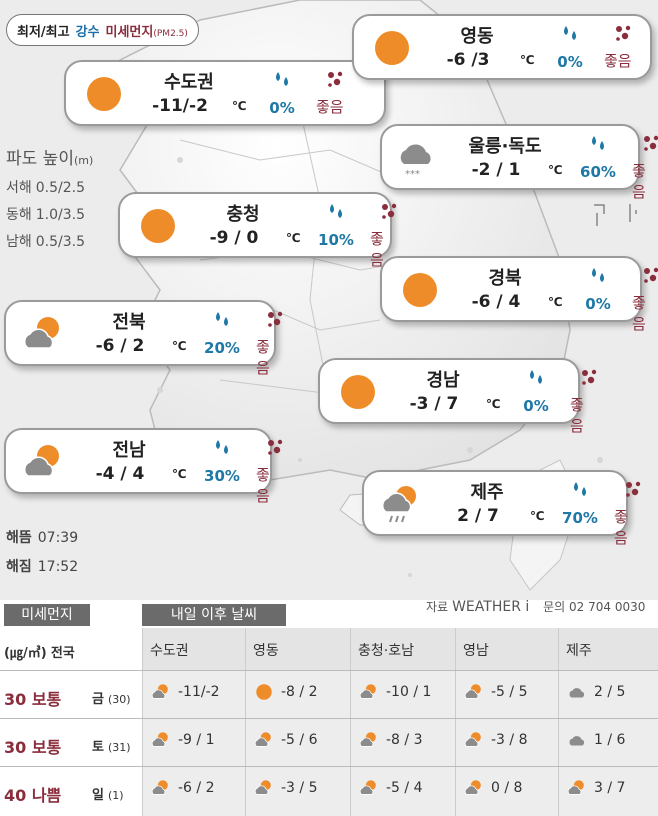 This screenshot has height=816, width=658. I want to click on region-name: 전남, so click(129, 450).